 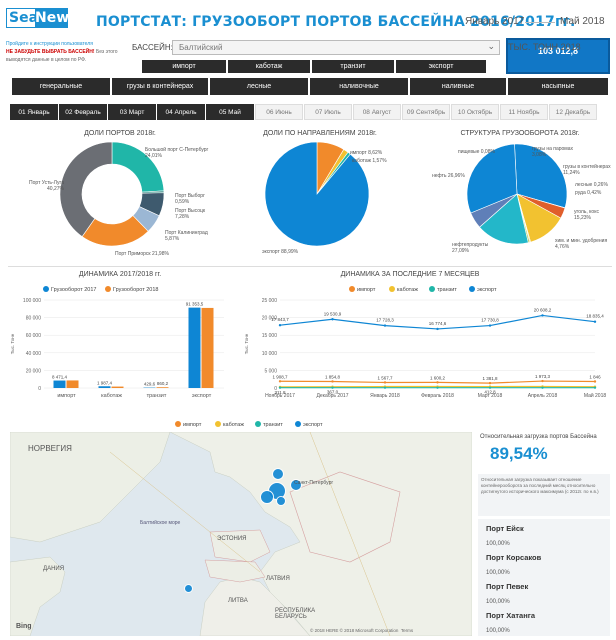 I want to click on line-xtick: Январь 2018, so click(x=385, y=396).